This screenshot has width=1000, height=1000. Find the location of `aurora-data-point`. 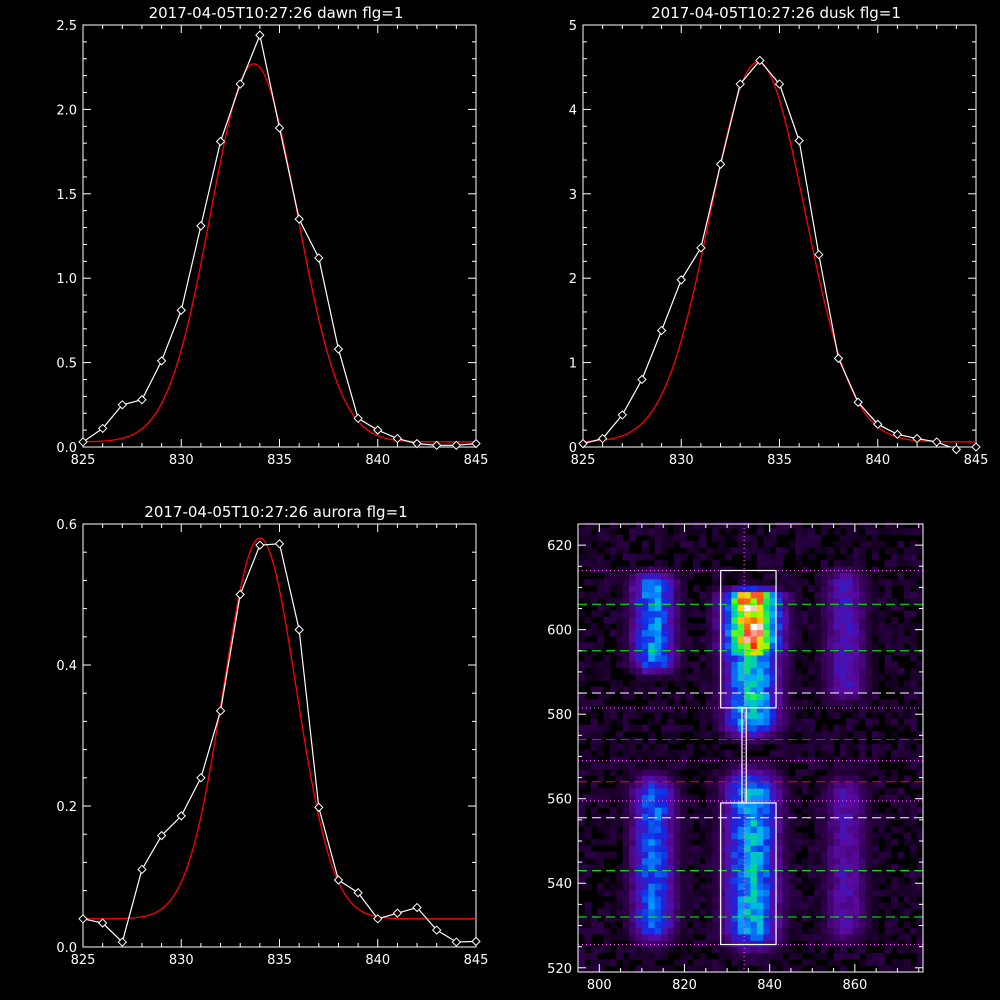

aurora-data-point is located at coordinates (83, 919).